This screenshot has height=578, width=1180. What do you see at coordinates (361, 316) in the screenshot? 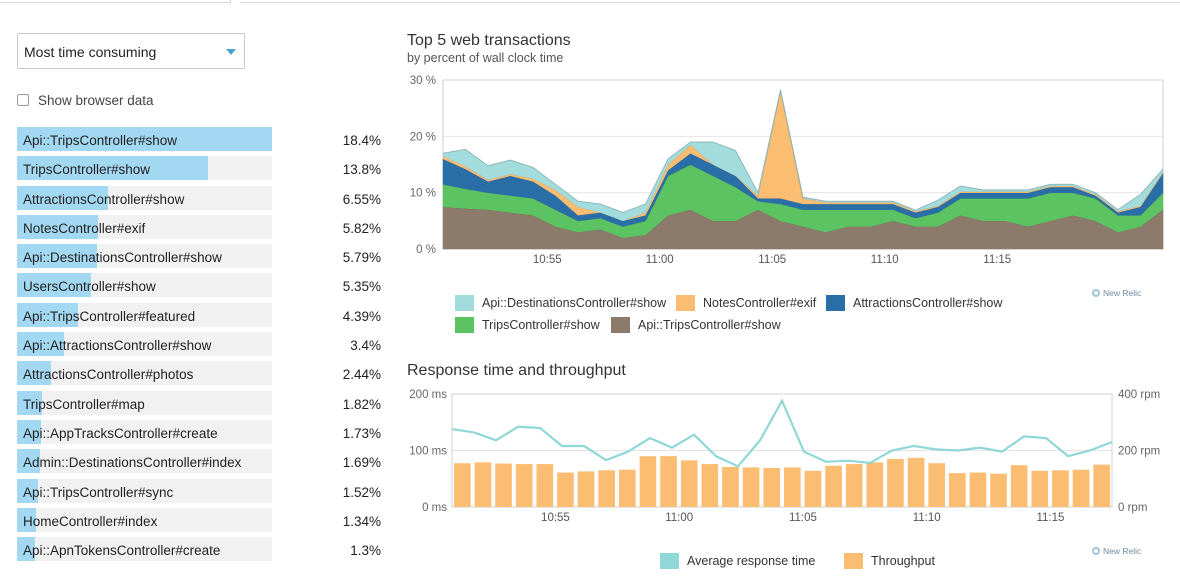
I see `transaction-percent: 4.39%` at bounding box center [361, 316].